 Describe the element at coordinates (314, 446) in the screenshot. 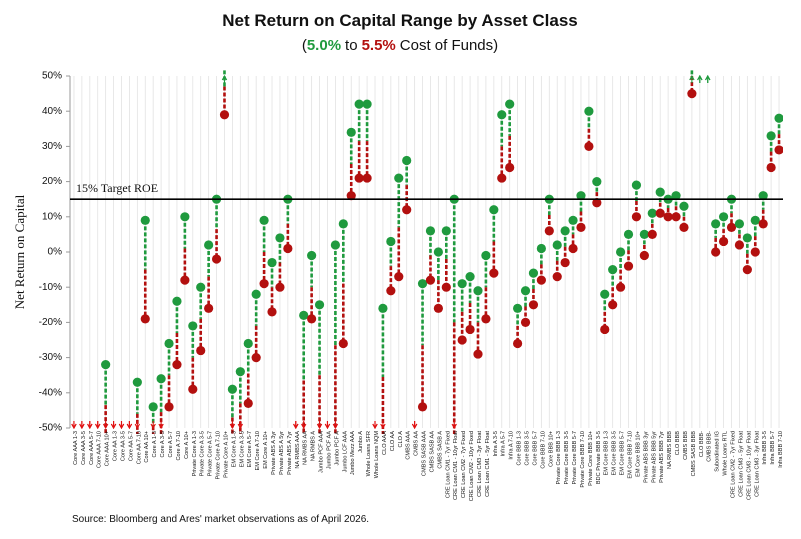

I see `x-tick-label: NA RMBS A` at that location.